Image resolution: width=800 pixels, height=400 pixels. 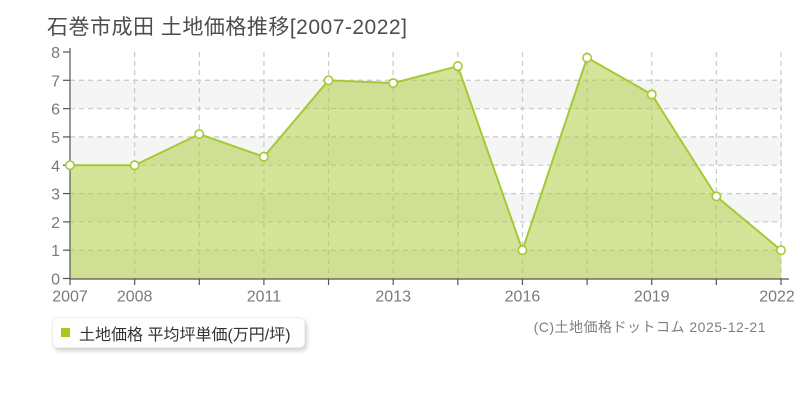 I want to click on legend: 土地価格 平均坪単価(万円/坪), so click(x=178, y=332).